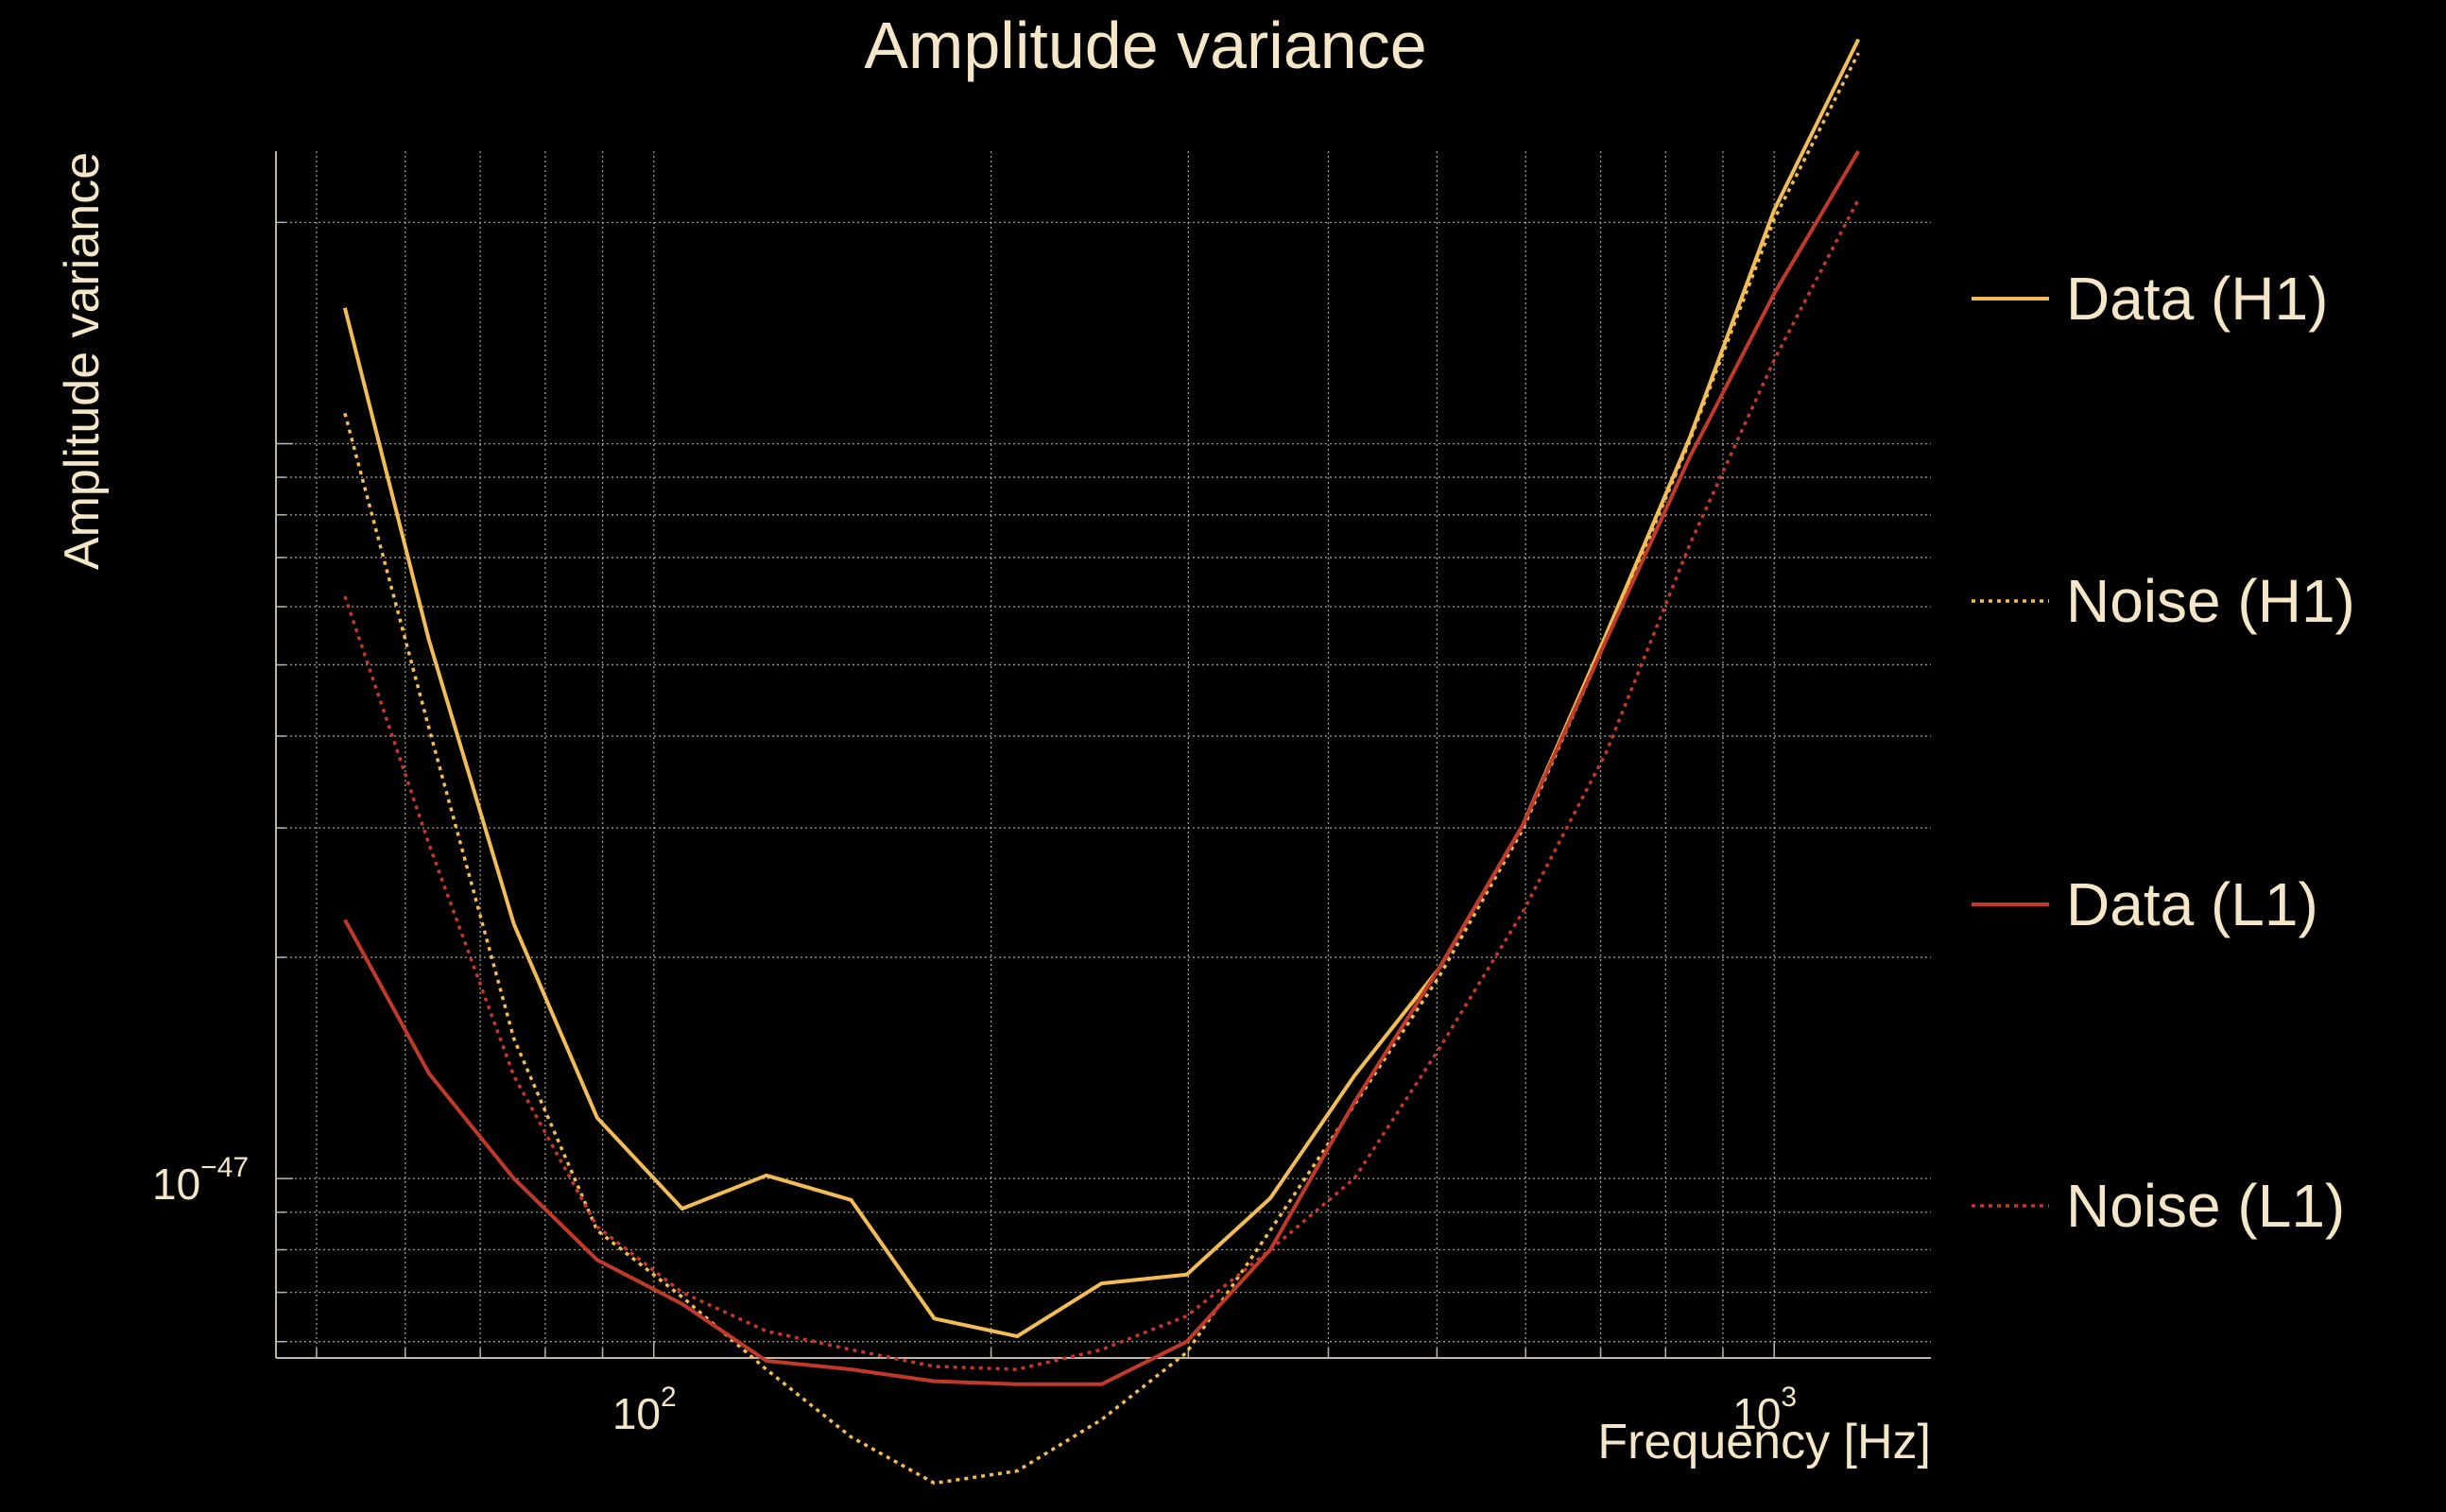  I want to click on y-tick-label: 10−47, so click(201, 1180).